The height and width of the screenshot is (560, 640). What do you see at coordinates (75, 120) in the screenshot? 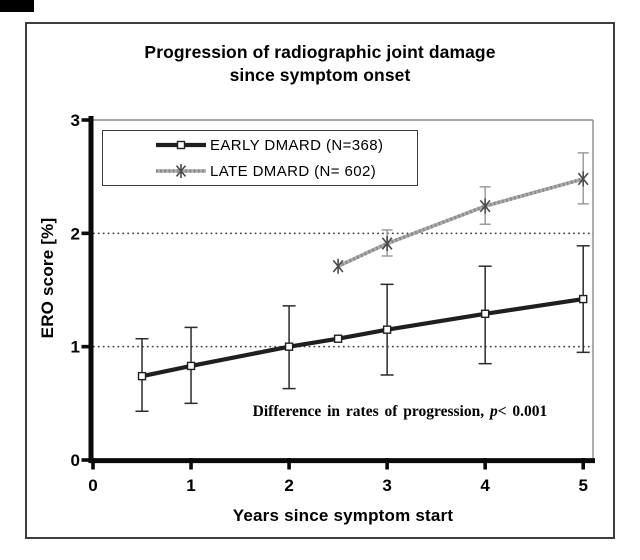
I see `y-tick-label-3: 3` at bounding box center [75, 120].